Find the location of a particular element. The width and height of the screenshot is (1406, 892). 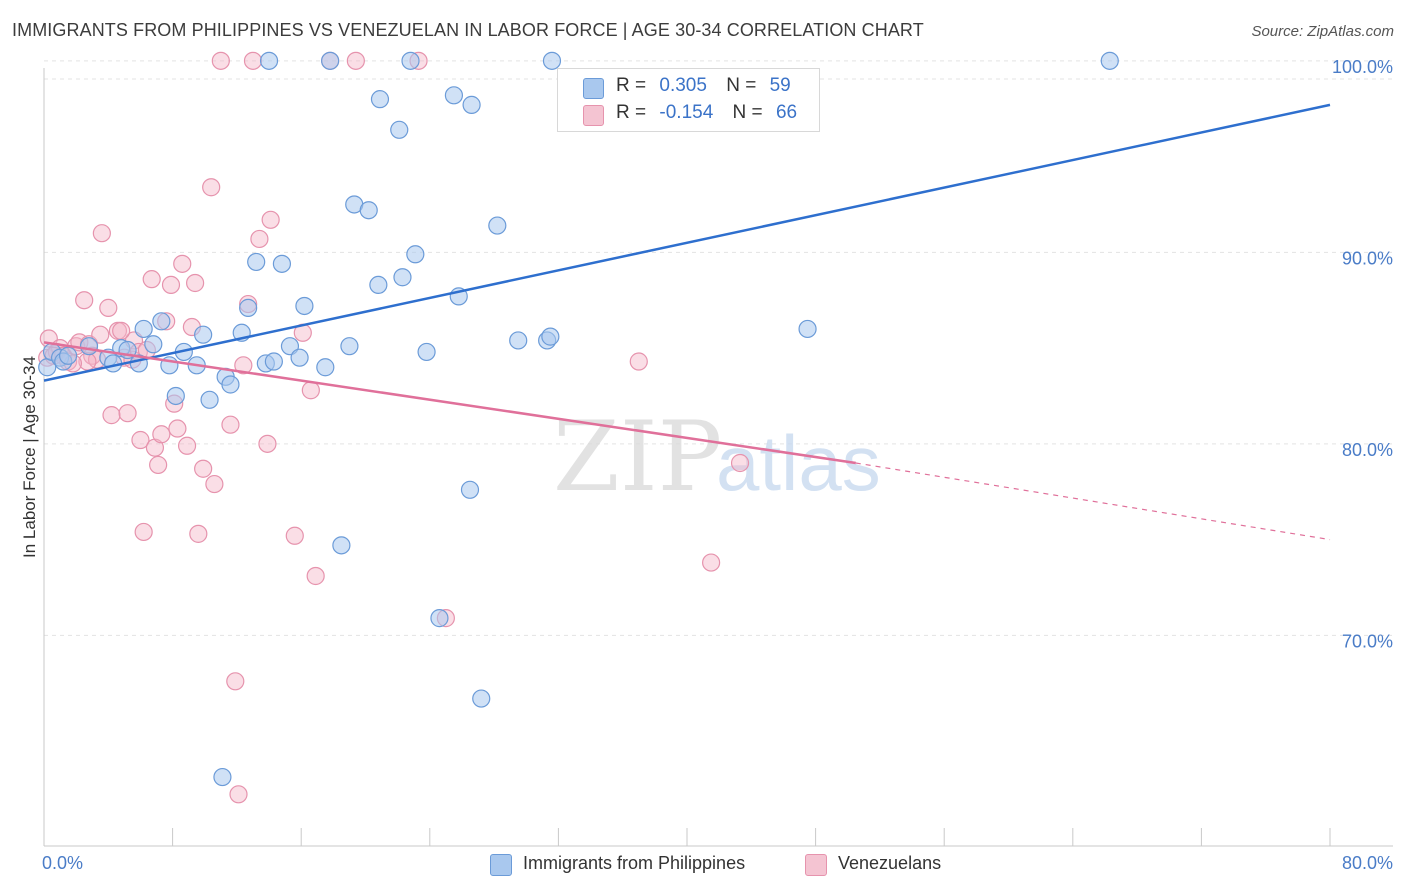

r-value: 0.305 is located at coordinates (683, 85).